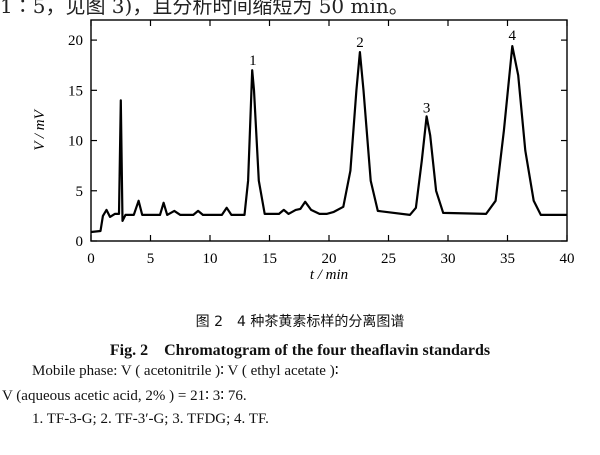 The image size is (600, 455). What do you see at coordinates (427, 108) in the screenshot?
I see `peak-label: 3` at bounding box center [427, 108].